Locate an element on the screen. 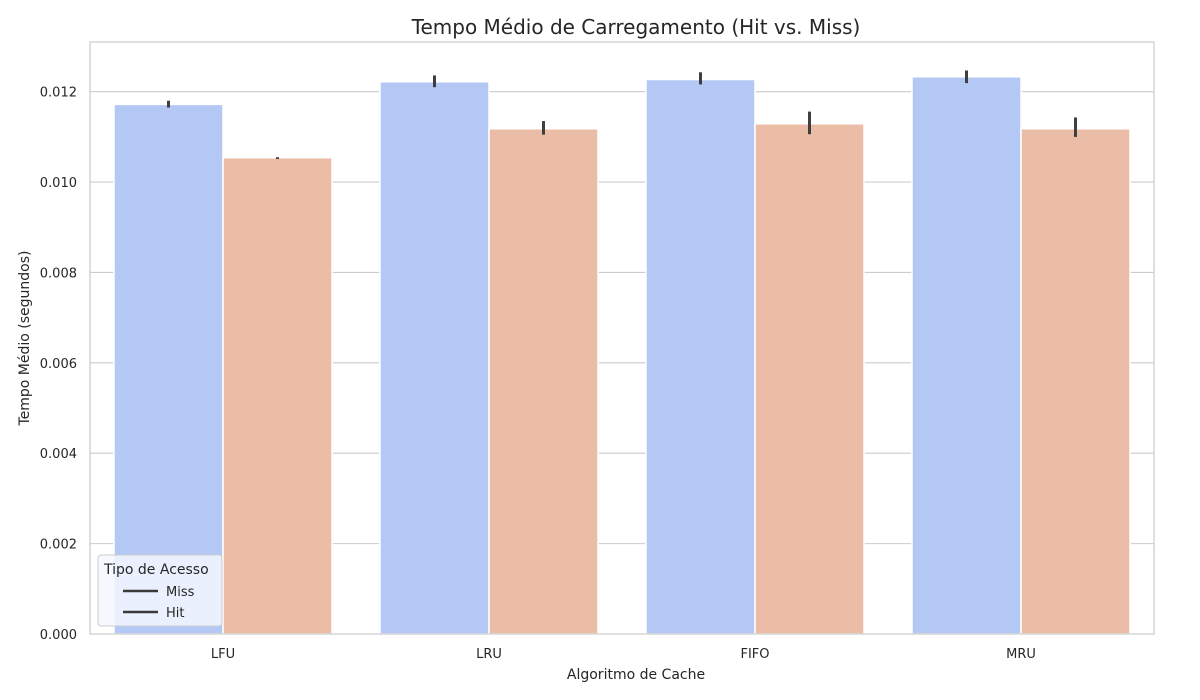  y-axis-label: Tempo Médio (segundos) is located at coordinates (25, 338).